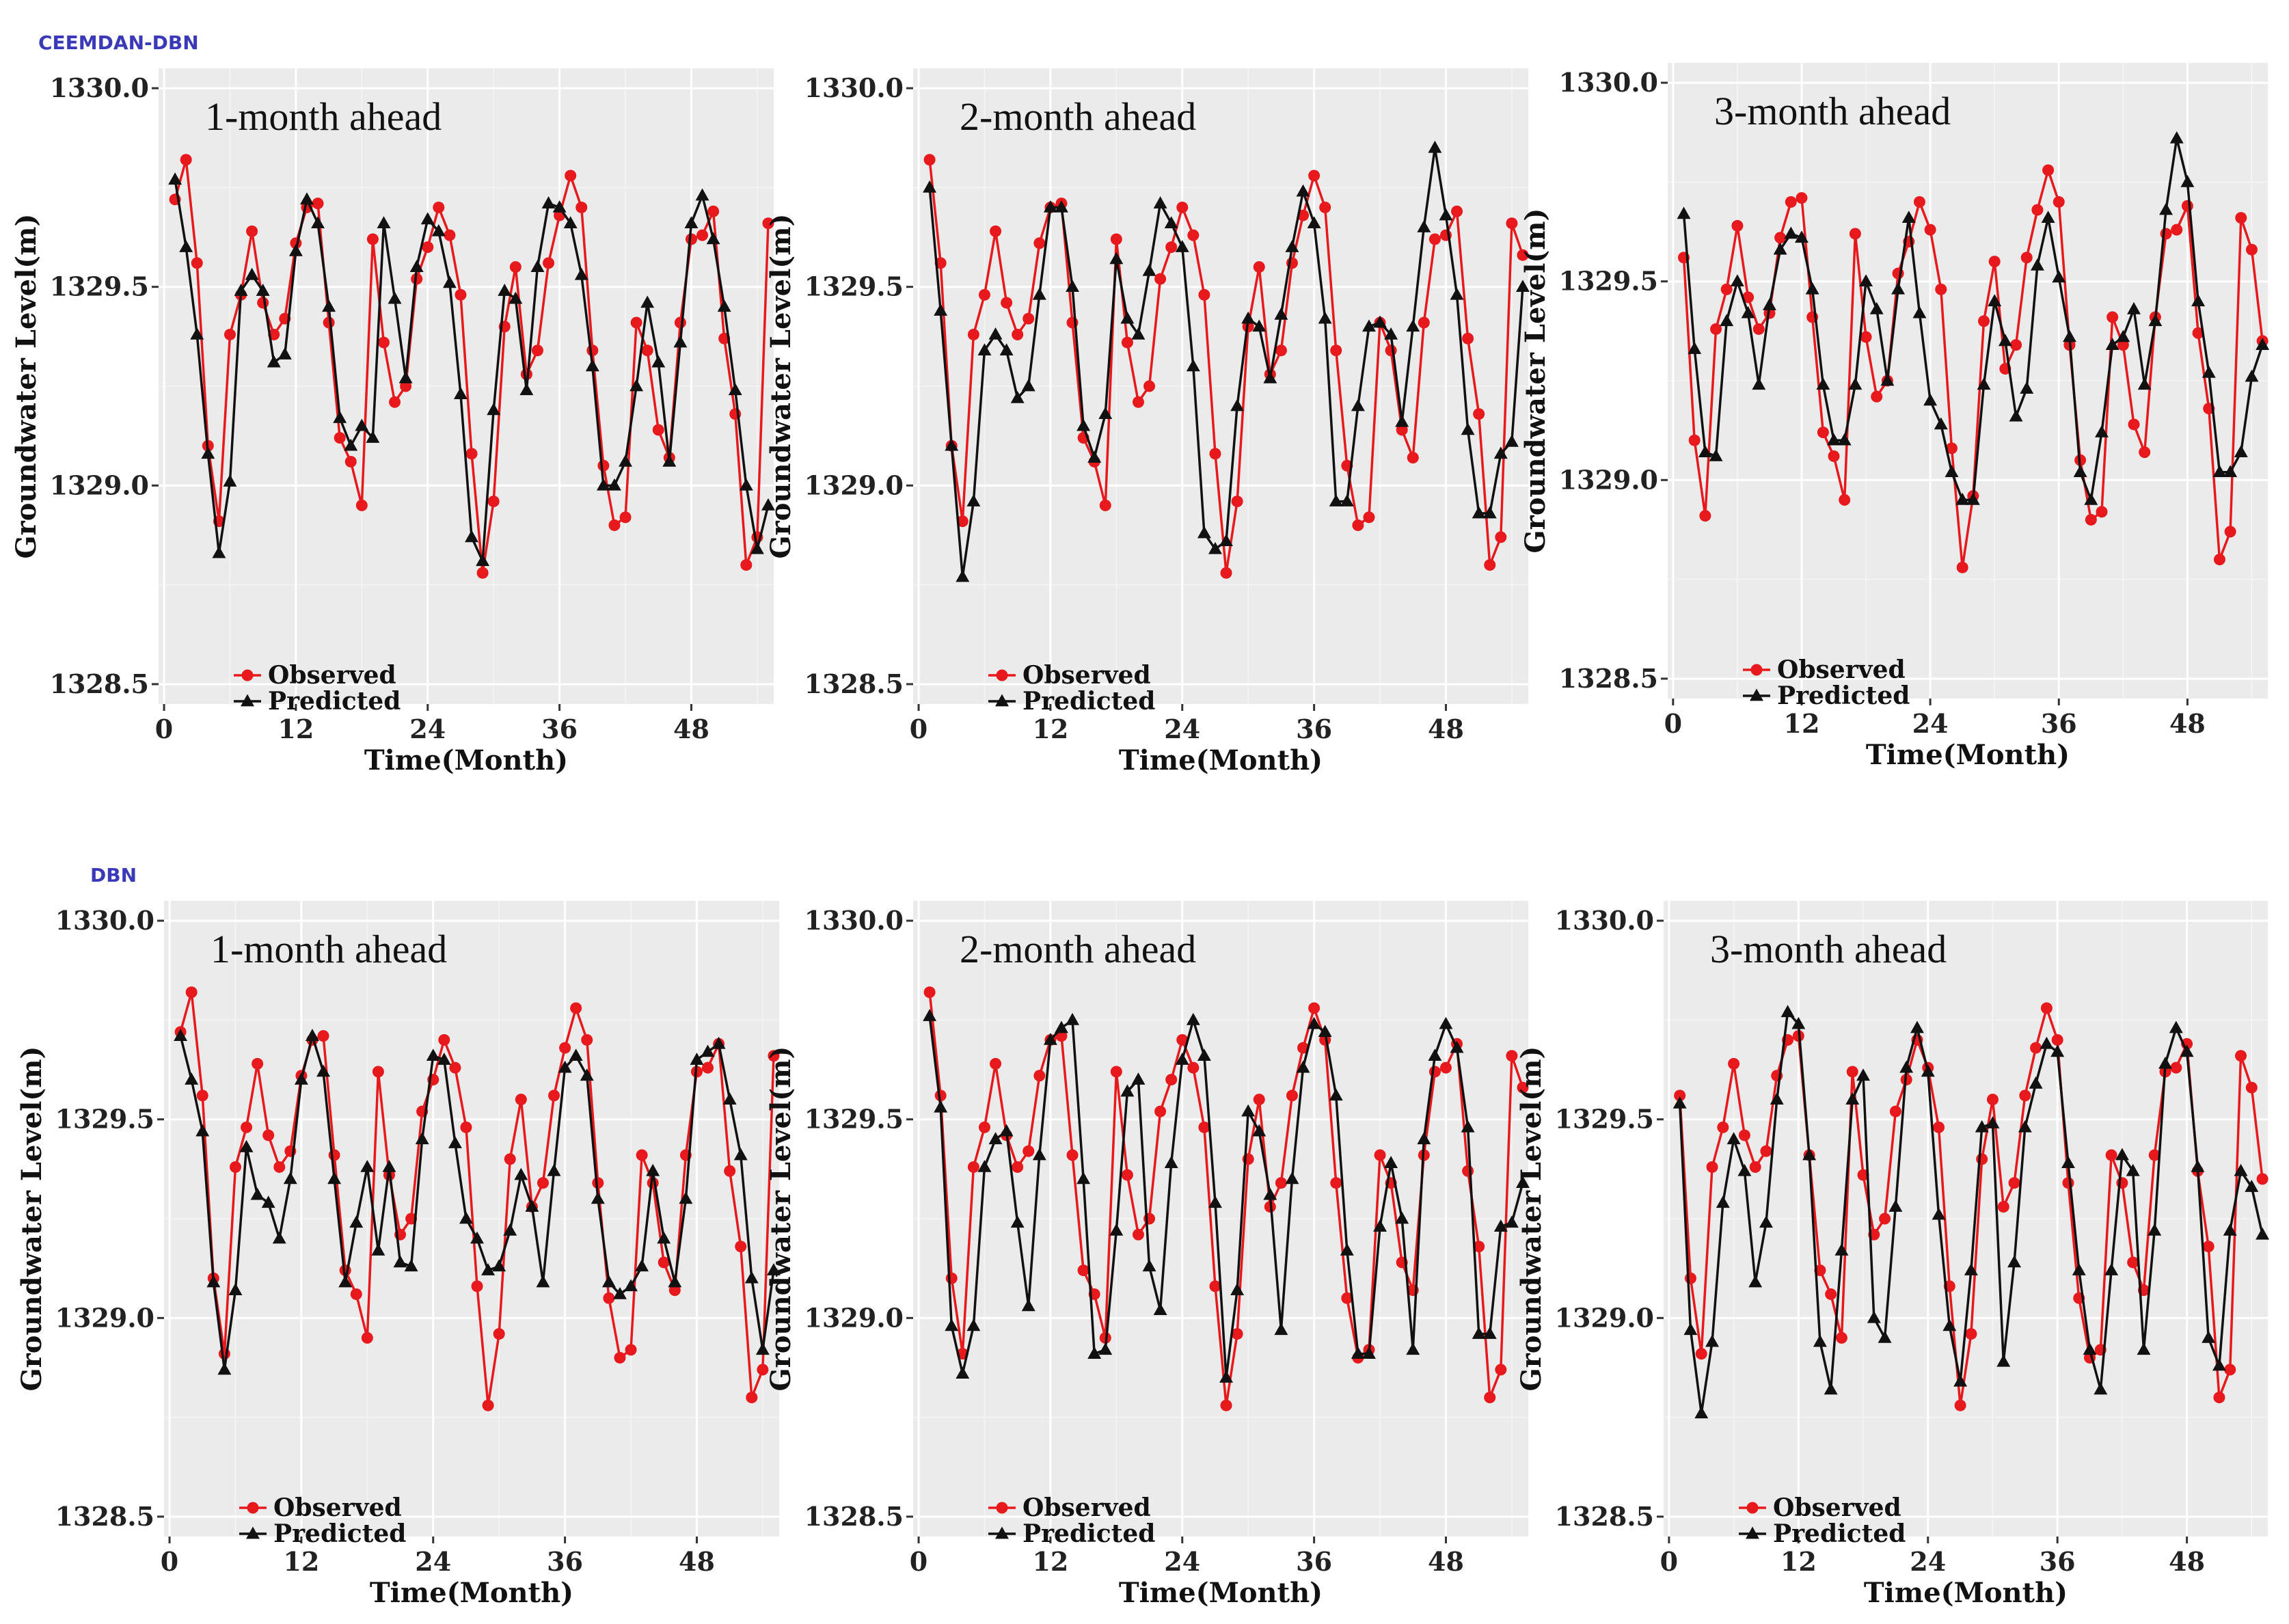  Describe the element at coordinates (1086, 1507) in the screenshot. I see `legend-label: Observed` at that location.